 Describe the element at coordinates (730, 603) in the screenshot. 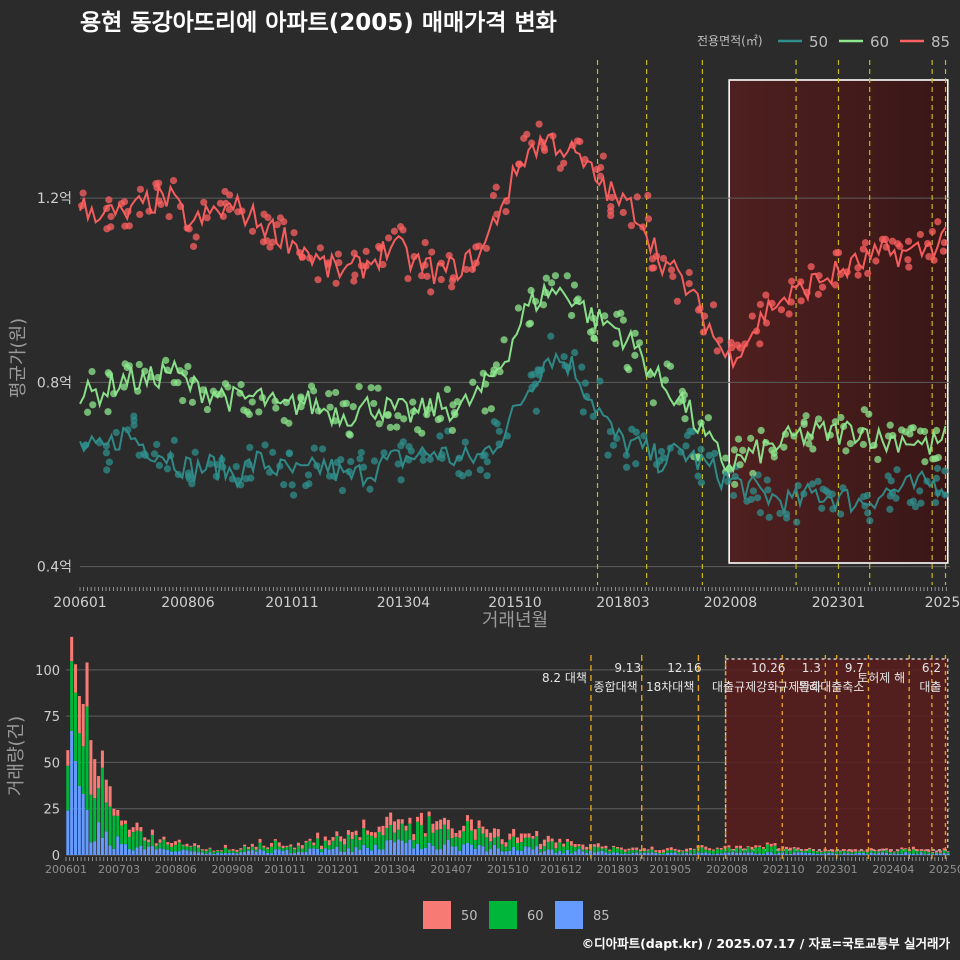

I see `price-x-tick-label: 202008` at that location.